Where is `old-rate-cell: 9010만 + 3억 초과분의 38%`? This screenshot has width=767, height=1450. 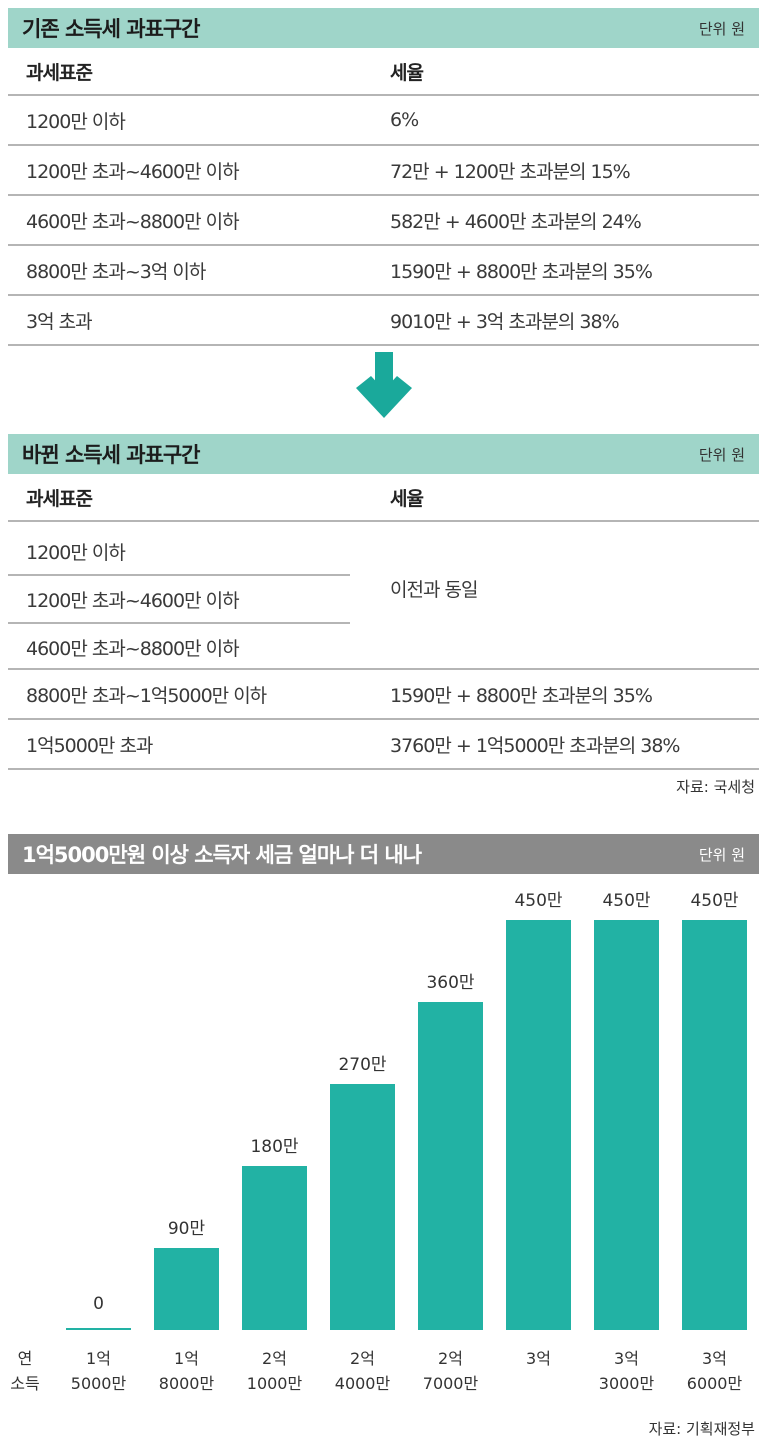 old-rate-cell: 9010만 + 3억 초과분의 38% is located at coordinates (505, 321).